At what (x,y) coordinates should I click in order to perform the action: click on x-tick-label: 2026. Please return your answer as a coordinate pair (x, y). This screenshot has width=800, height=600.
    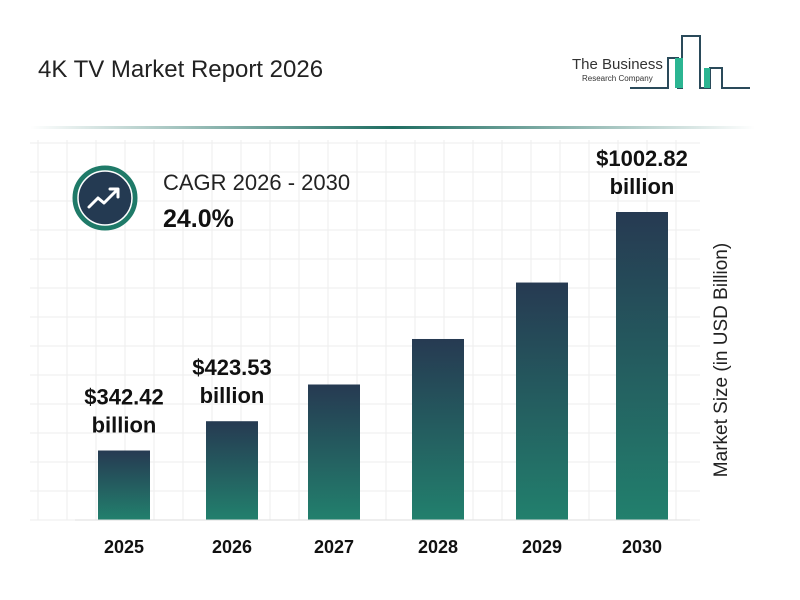
    Looking at the image, I should click on (232, 547).